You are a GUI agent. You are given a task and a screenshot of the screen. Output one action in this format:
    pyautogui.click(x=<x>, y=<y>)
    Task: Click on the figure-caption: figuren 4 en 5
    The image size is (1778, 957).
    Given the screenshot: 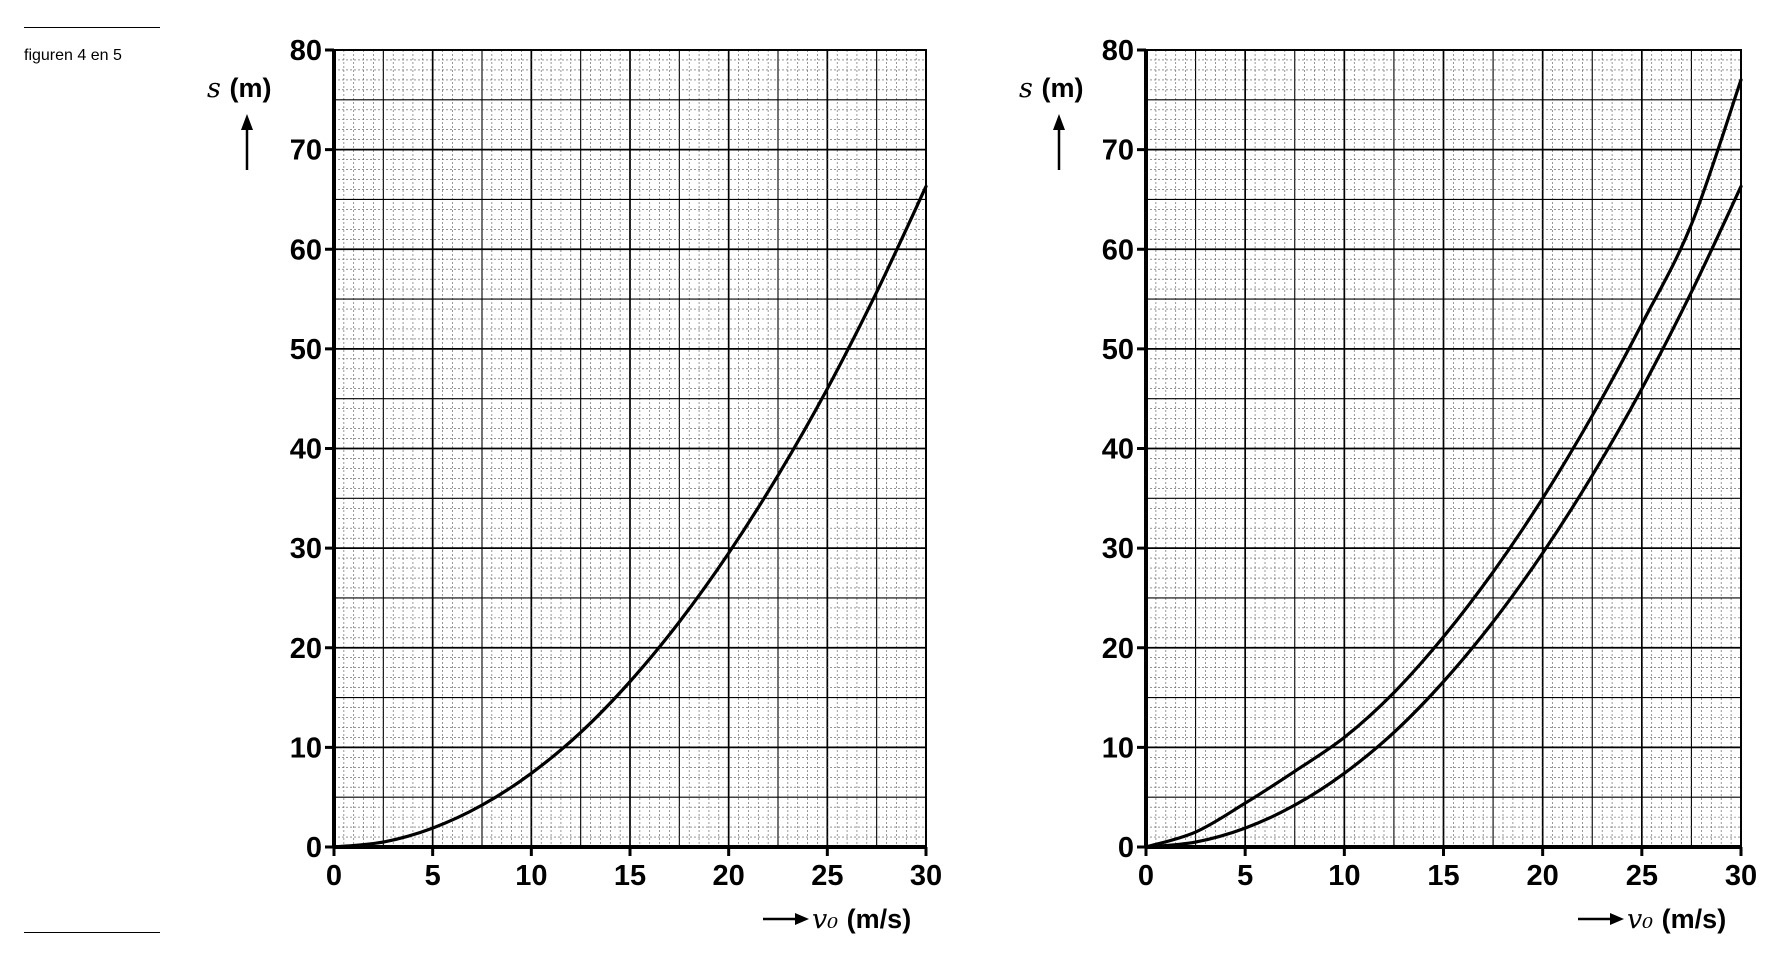 What is the action you would take?
    pyautogui.click(x=73, y=55)
    